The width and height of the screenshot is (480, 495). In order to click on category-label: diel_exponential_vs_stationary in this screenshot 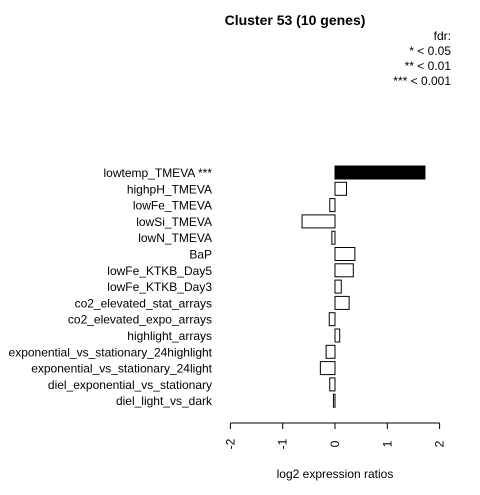, I will do `click(130, 385)`.